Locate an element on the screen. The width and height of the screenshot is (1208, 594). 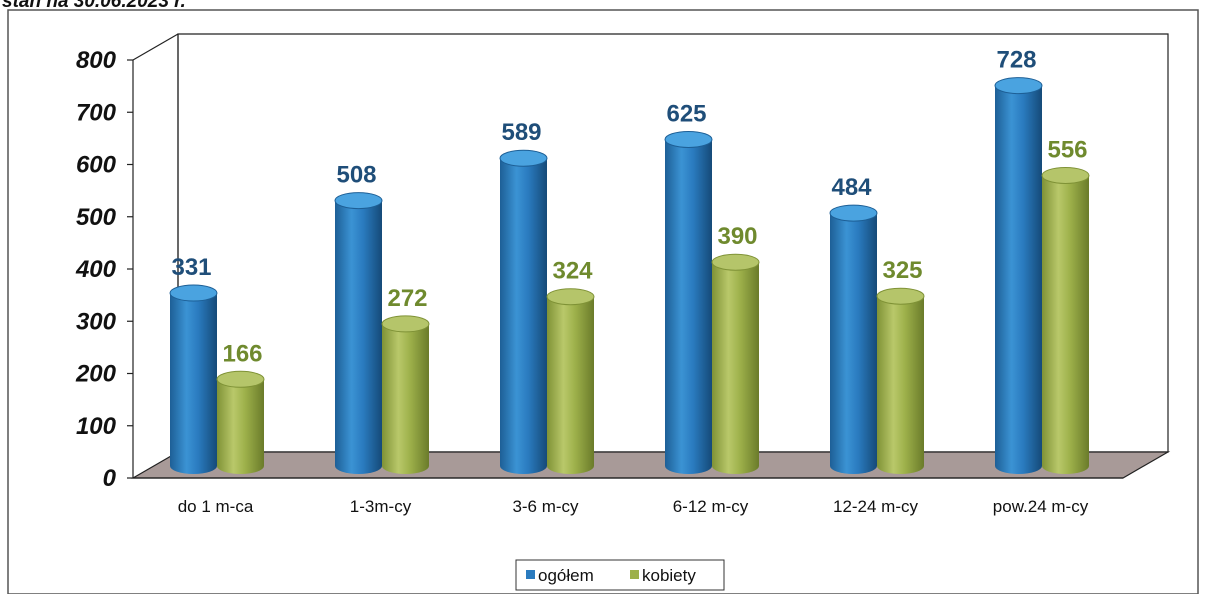
y-tick-label: 300 is located at coordinates (96, 321).